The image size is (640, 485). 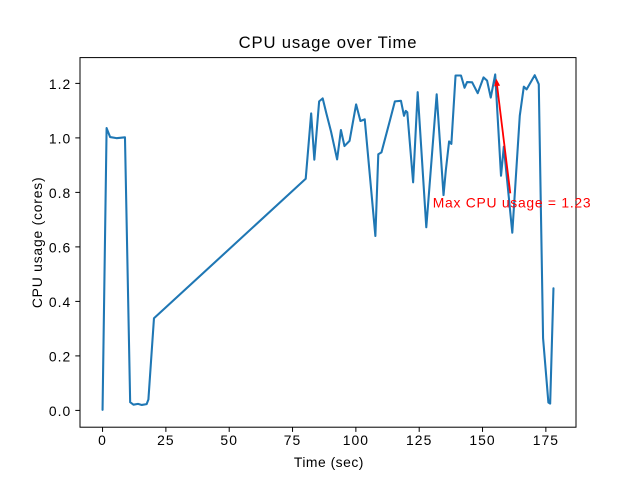 I want to click on svg-text: 75, so click(x=293, y=440).